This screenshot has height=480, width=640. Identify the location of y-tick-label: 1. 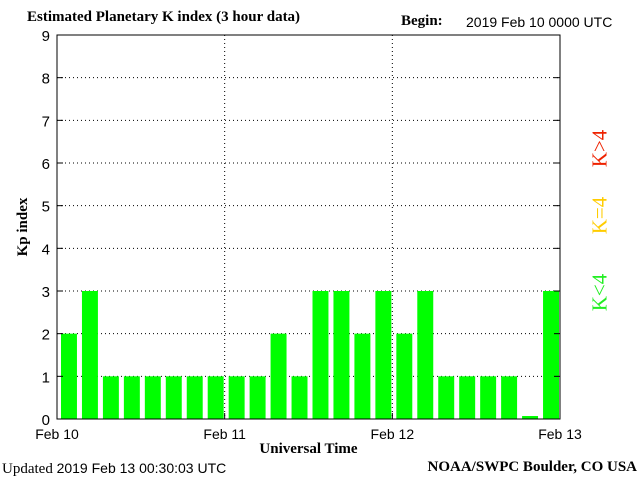
(46, 377).